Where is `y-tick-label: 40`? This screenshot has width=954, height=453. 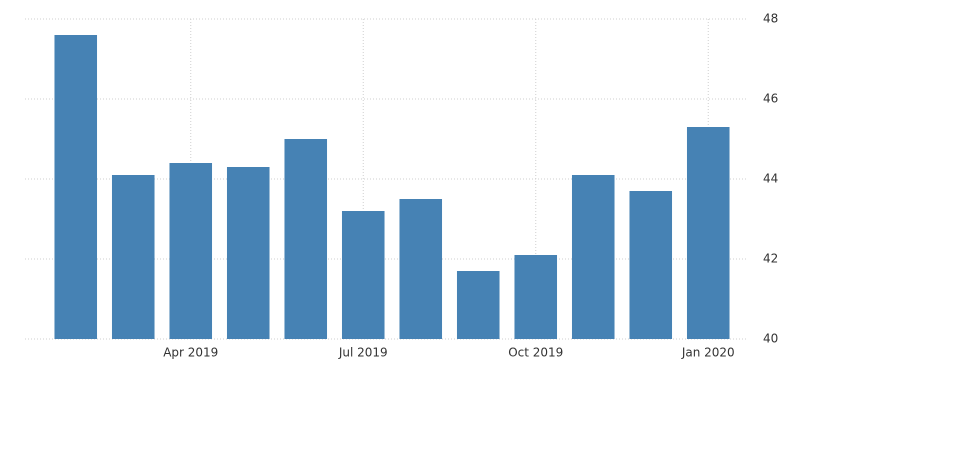 y-tick-label: 40 is located at coordinates (770, 339).